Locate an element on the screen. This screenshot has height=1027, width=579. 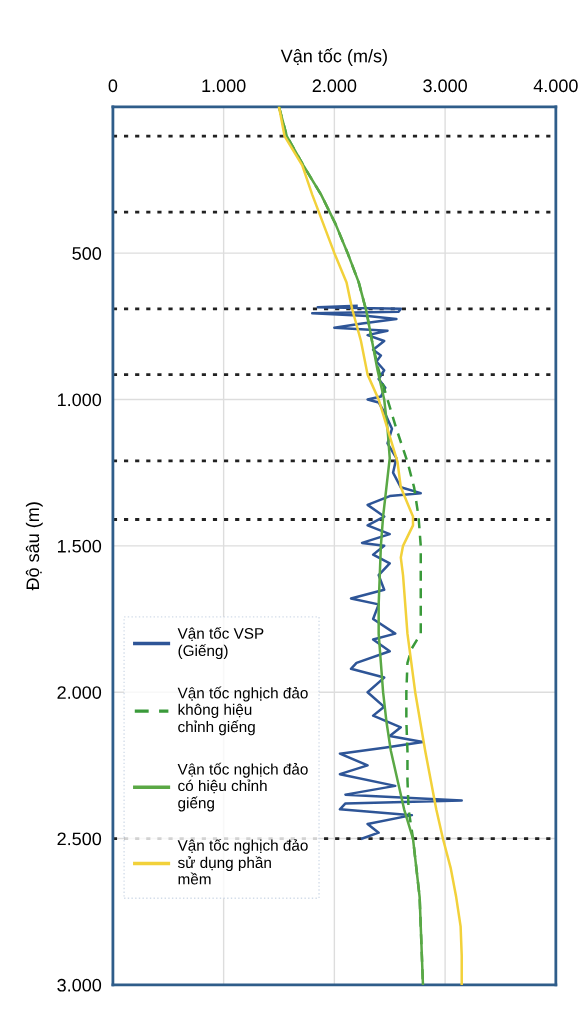
legend-label: Vận tốc nghịch đảo không hiệu chỉnh giếng is located at coordinates (242, 711).